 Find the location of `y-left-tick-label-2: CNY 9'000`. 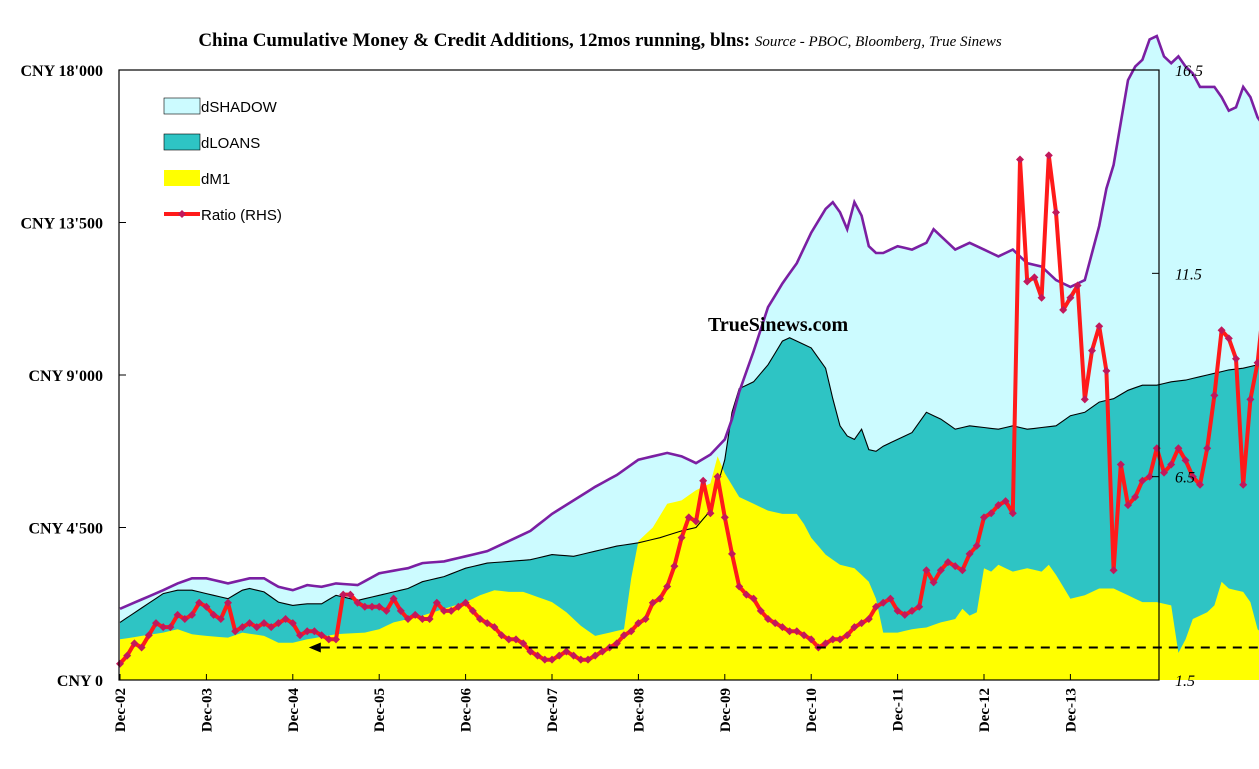

y-left-tick-label-2: CNY 9'000 is located at coordinates (65, 376).